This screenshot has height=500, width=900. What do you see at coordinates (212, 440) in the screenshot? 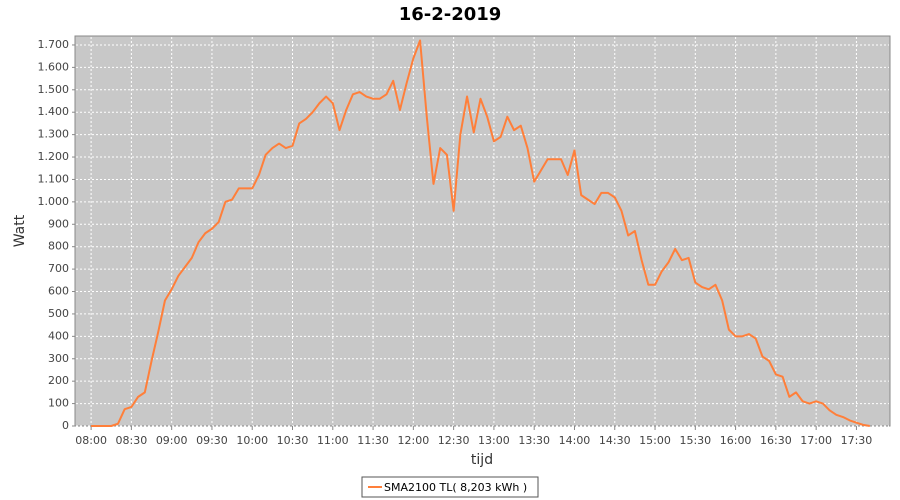
I see `x-tick-label: 09:30` at bounding box center [212, 440].